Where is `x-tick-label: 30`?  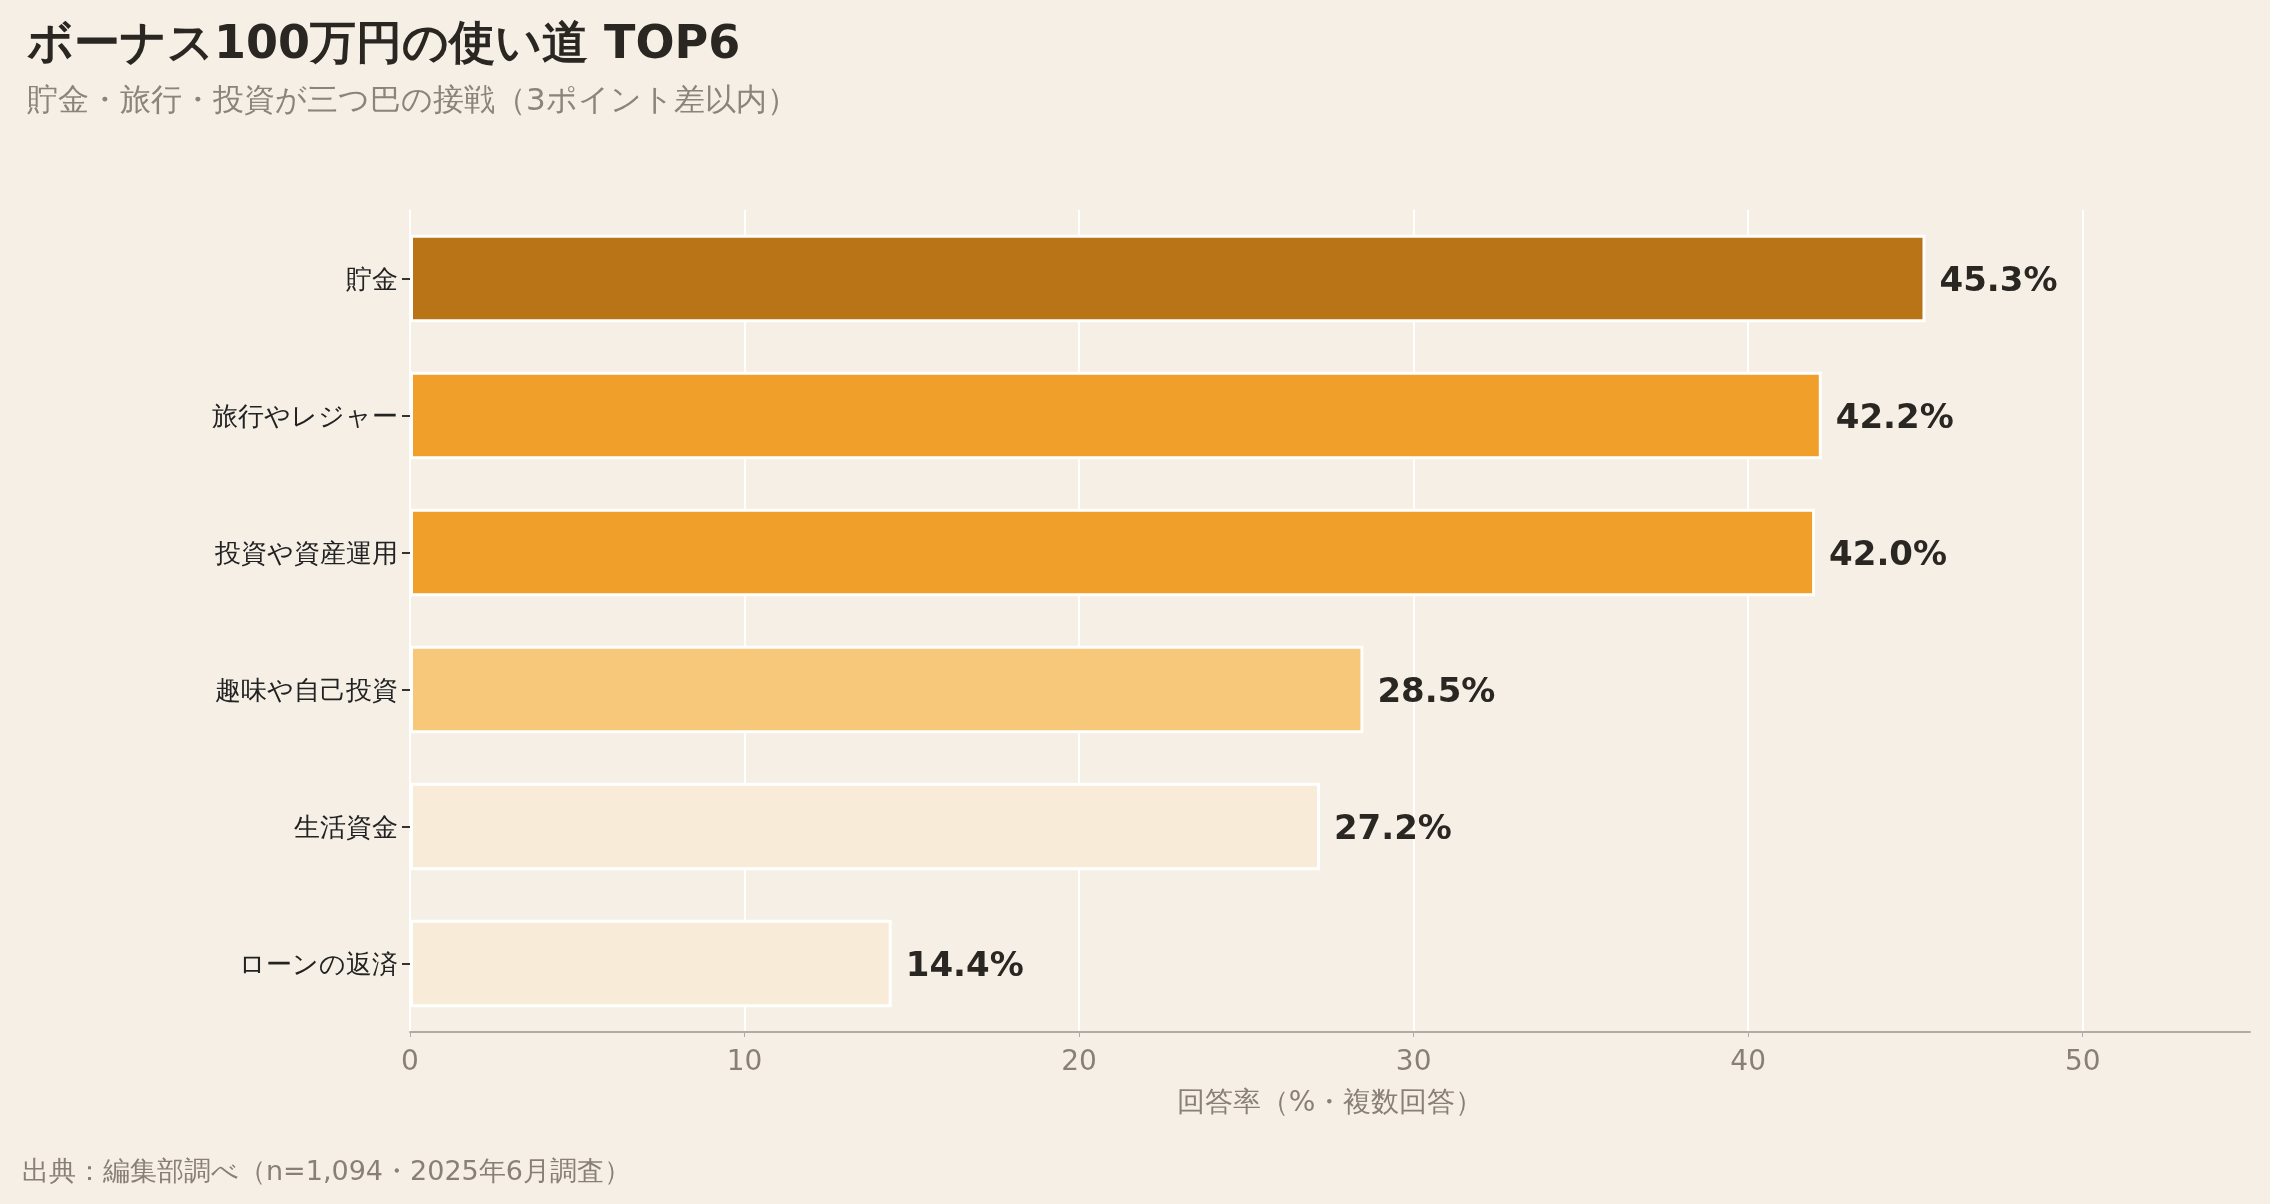 x-tick-label: 30 is located at coordinates (1413, 1060).